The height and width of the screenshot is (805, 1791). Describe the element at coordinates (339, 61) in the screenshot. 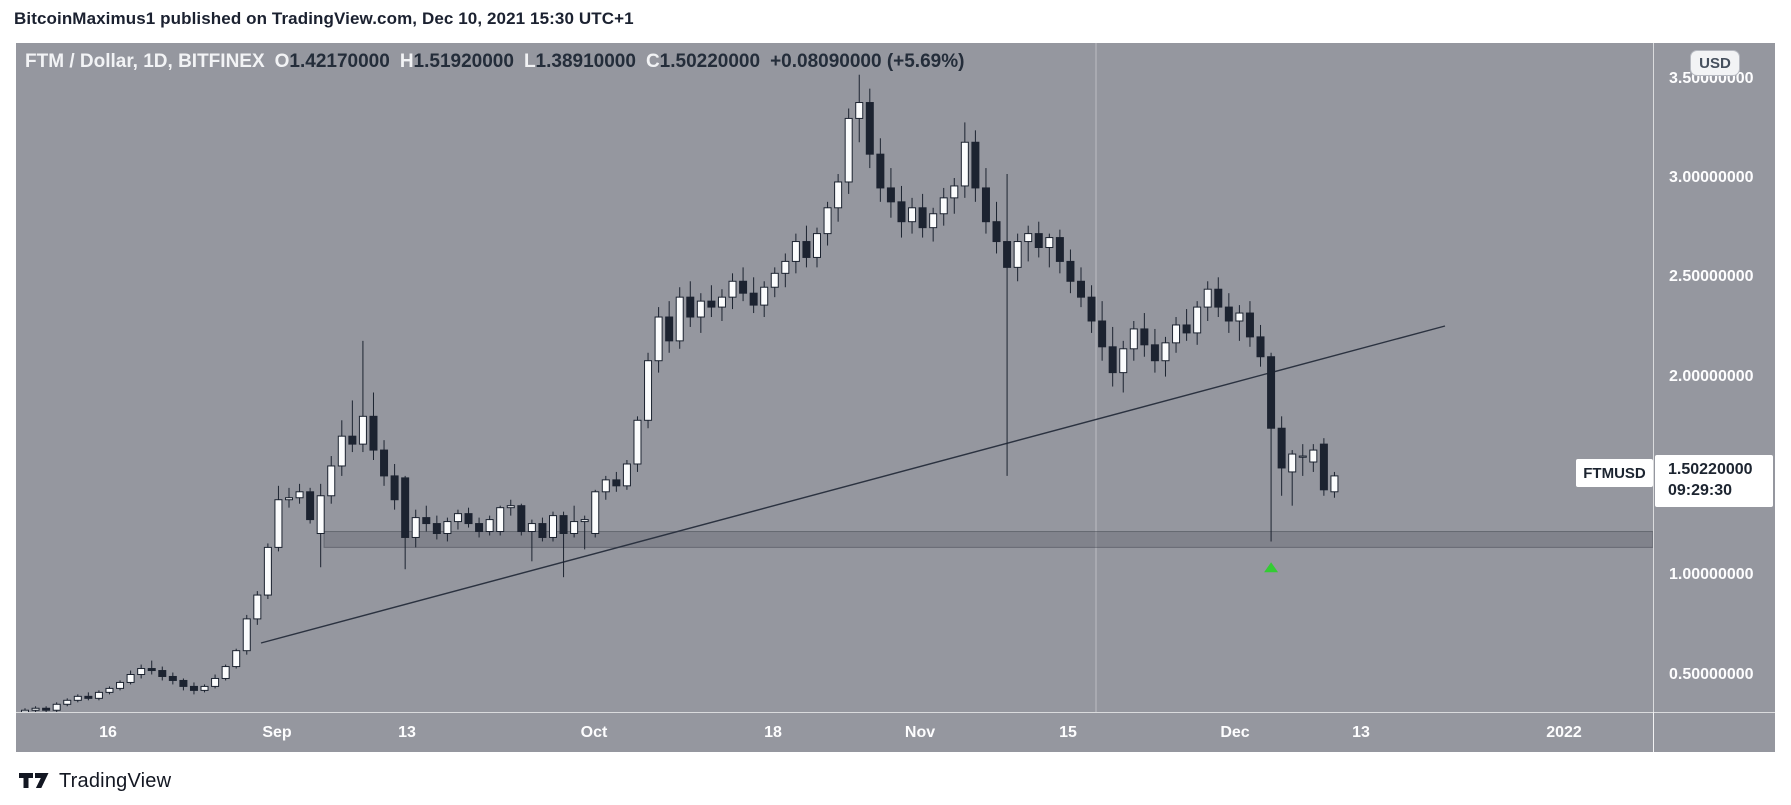

I see `legend-open-value: 1.42170000` at that location.